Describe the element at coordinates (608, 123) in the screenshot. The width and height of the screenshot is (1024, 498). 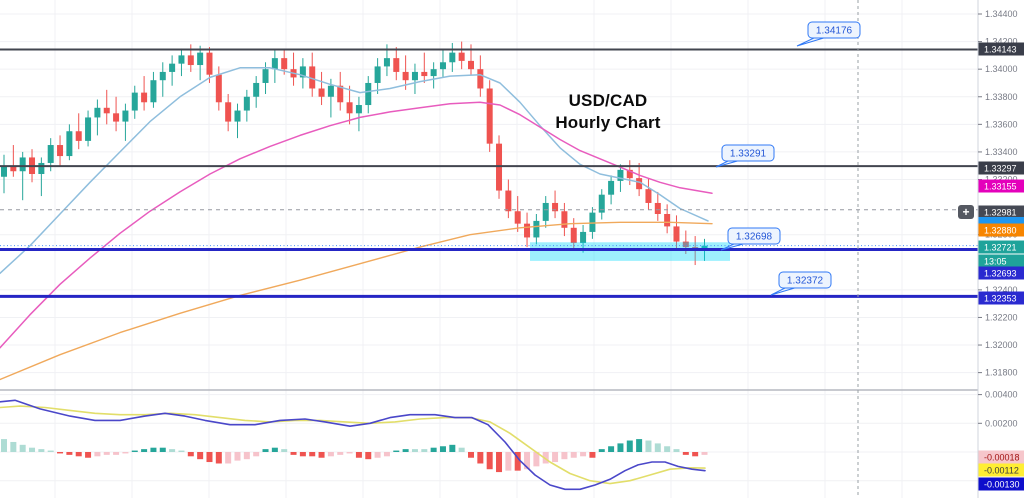
I see `chart-title-timeframe: Hourly Chart` at that location.